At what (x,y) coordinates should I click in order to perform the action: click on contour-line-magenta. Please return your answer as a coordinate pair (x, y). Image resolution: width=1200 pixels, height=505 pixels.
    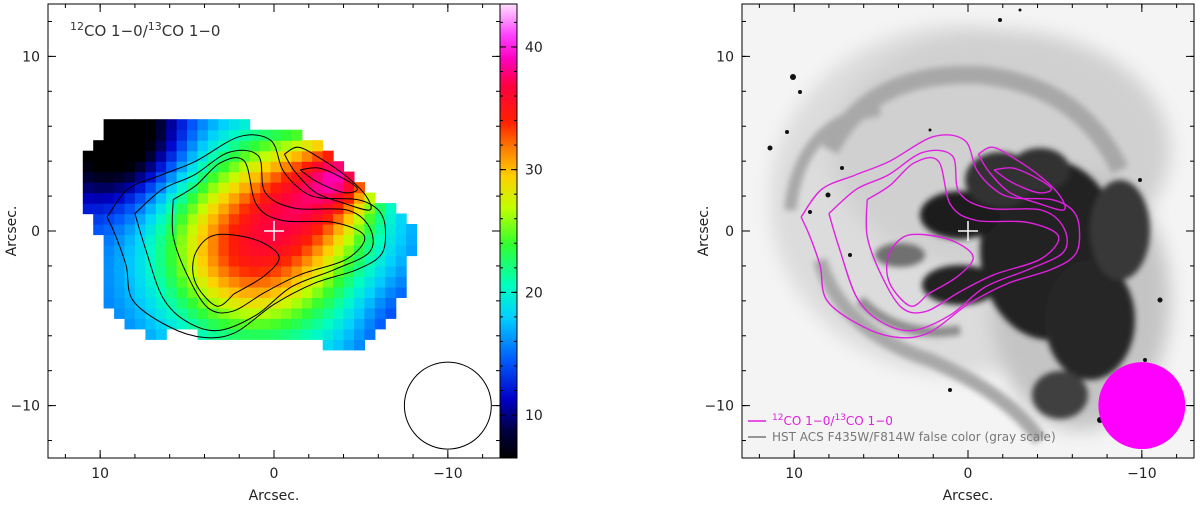
    Looking at the image, I should click on (962, 235).